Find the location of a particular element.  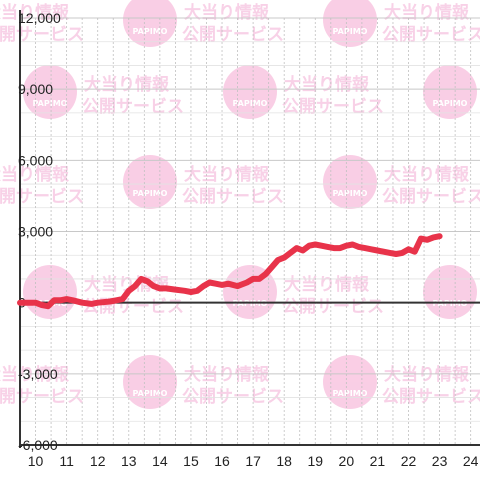

x-tick-label: 19 is located at coordinates (315, 461).